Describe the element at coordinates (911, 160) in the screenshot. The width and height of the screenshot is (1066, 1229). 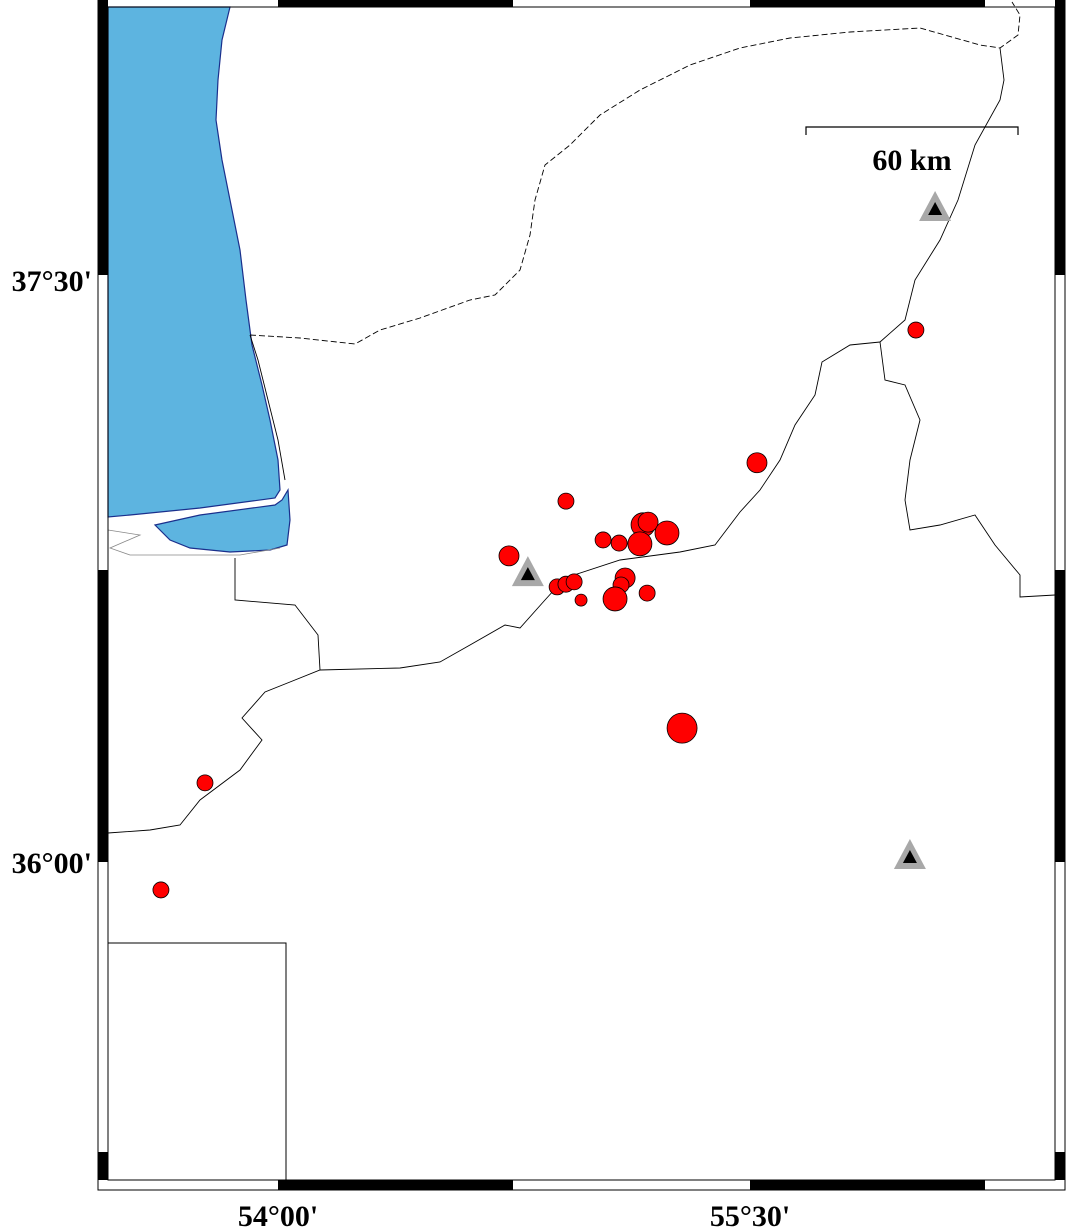
I see `scale-bar-label: 60 km` at that location.